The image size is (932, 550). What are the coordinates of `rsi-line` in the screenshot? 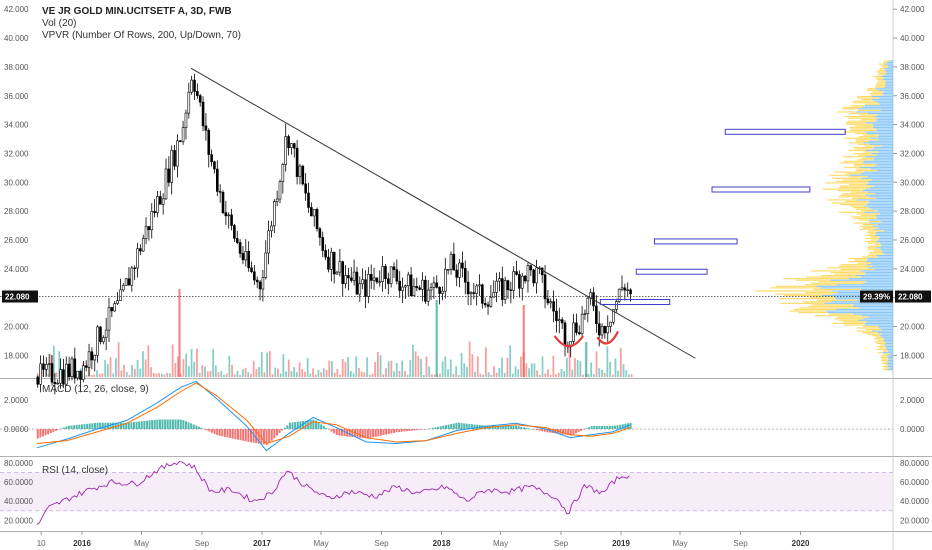 It's located at (333, 493).